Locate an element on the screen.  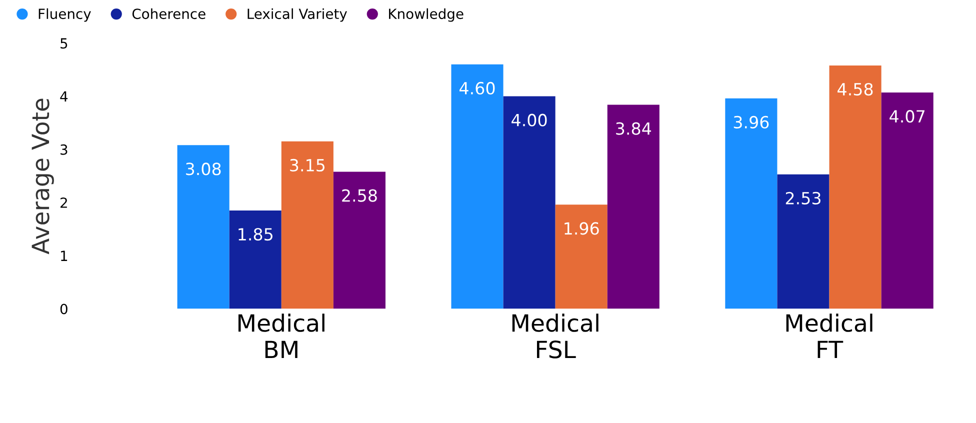
data-label: 1.96 is located at coordinates (581, 228).